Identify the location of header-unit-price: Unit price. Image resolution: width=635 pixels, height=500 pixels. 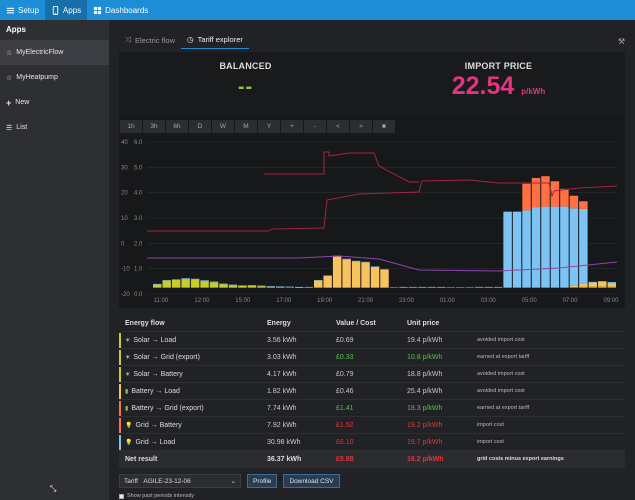
(423, 323).